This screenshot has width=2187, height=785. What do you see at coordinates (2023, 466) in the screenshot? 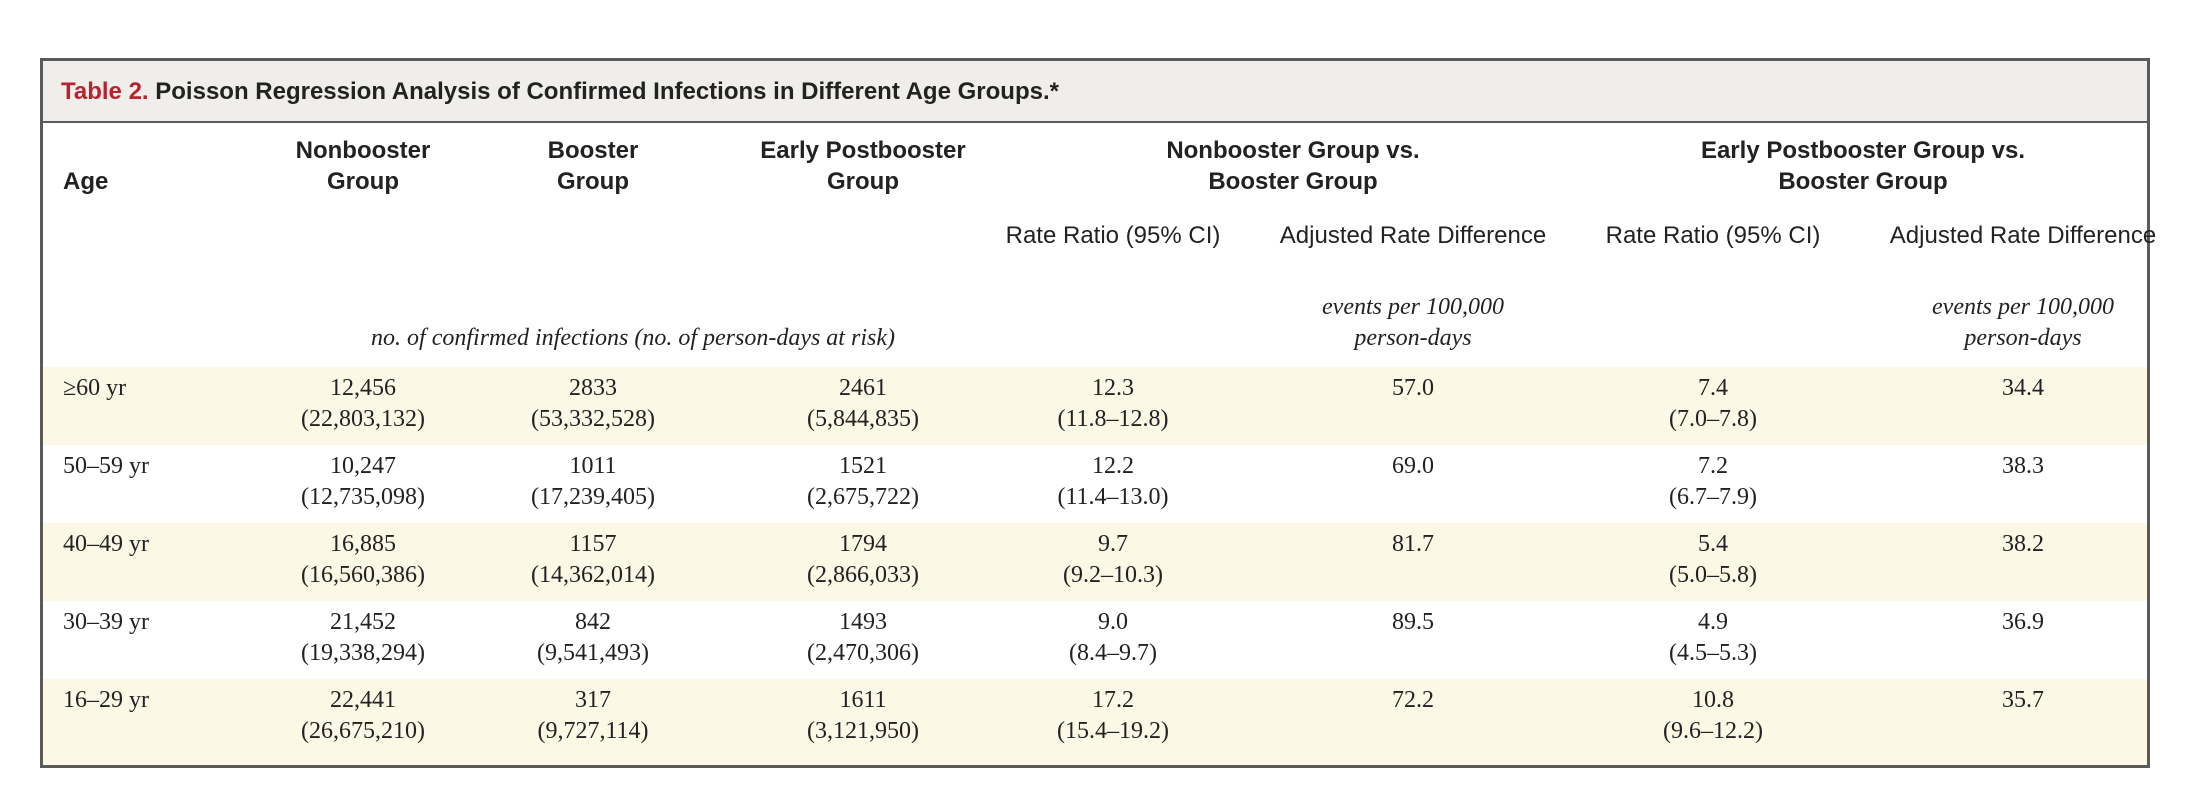
I see `cell-adjusted-diff-2: 38.3` at bounding box center [2023, 466].